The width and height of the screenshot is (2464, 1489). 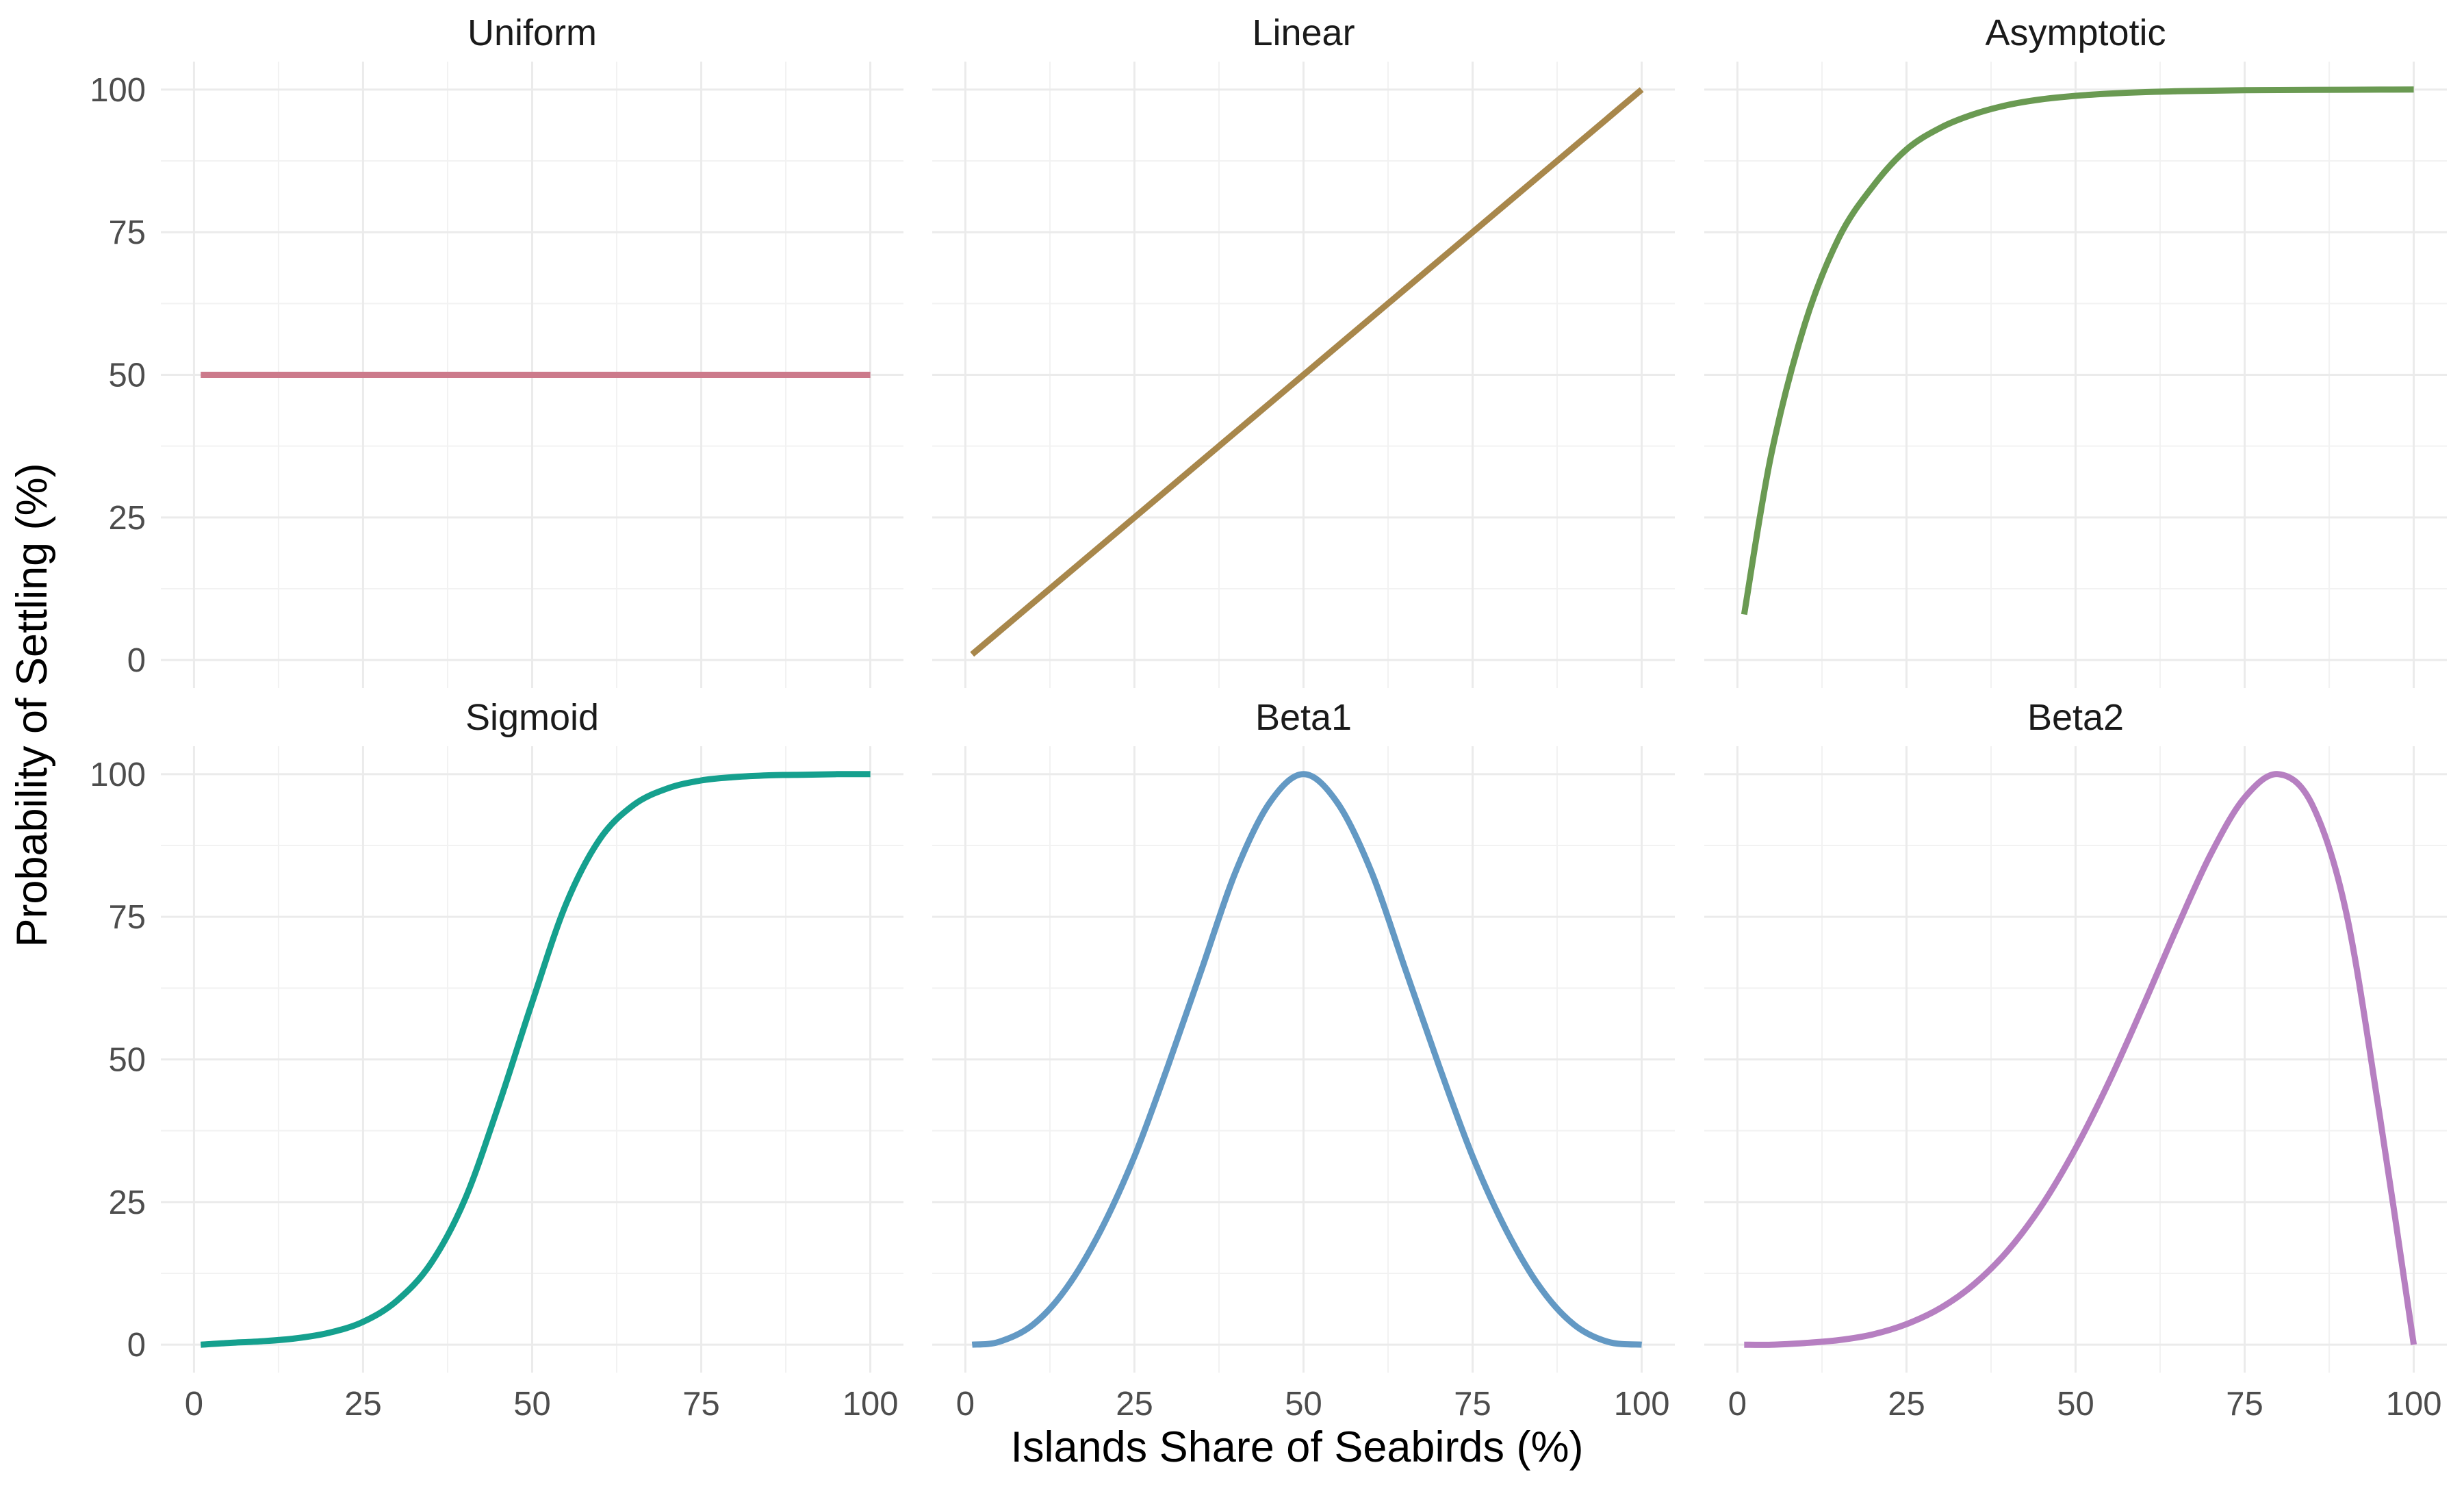 I want to click on panel-beta1: Beta1 0 25 50 75 100, so click(x=1303, y=1060).